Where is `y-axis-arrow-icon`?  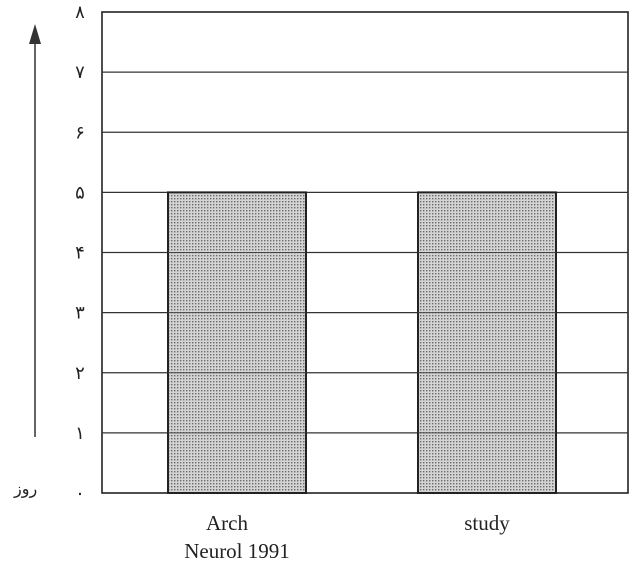
y-axis-arrow-icon is located at coordinates (35, 230).